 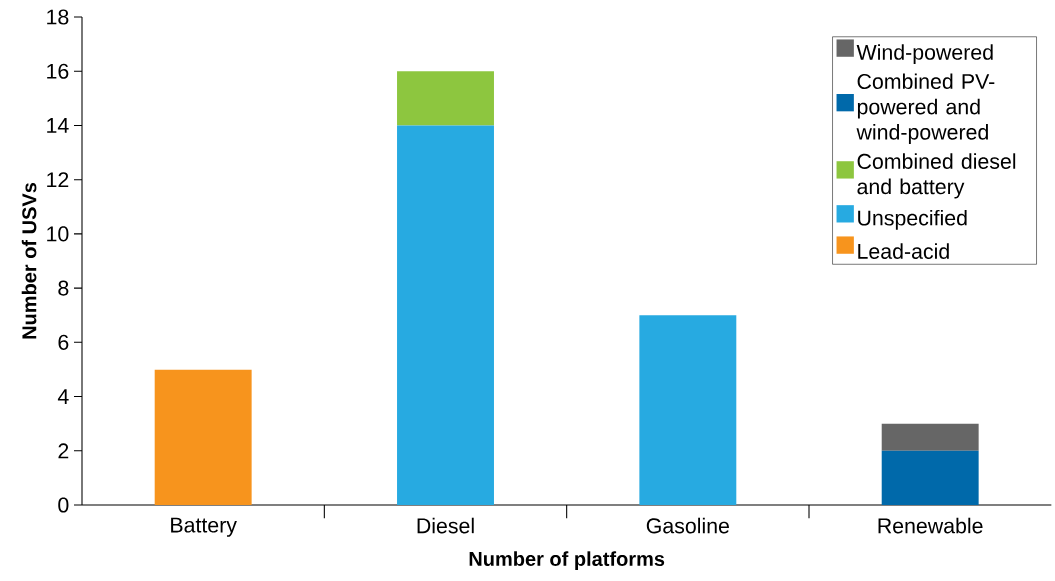 I want to click on legend-label: Wind-powered, so click(x=924, y=54).